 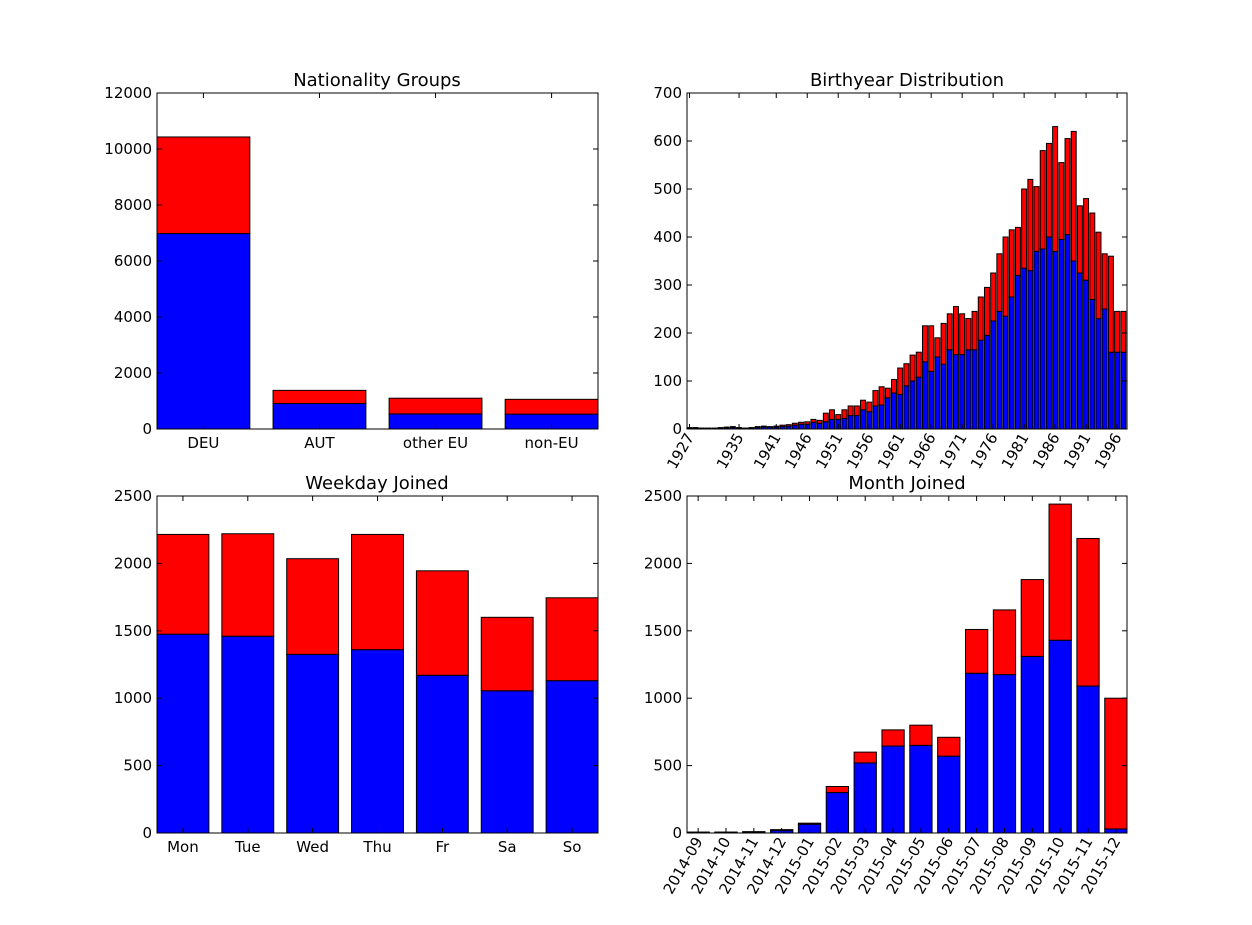 What do you see at coordinates (247, 847) in the screenshot?
I see `x-tick-label: Tue` at bounding box center [247, 847].